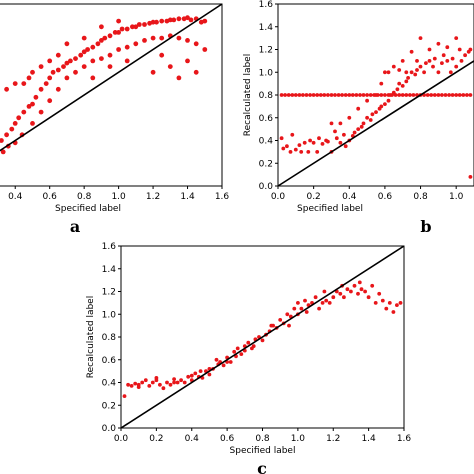 This screenshot has height=474, width=474. I want to click on panel-b-y-tick-label: 1.0, so click(266, 73).